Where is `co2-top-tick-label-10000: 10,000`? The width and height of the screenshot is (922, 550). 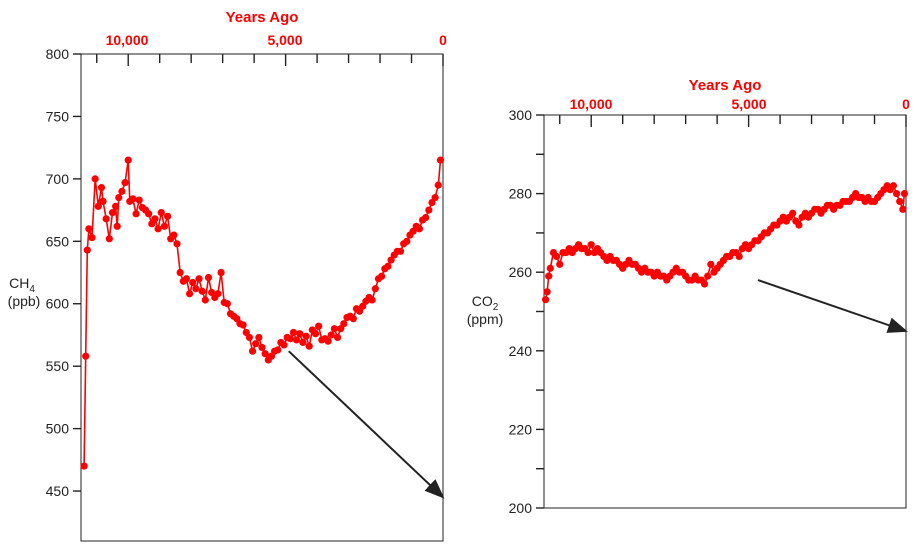
co2-top-tick-label-10000: 10,000 is located at coordinates (591, 104).